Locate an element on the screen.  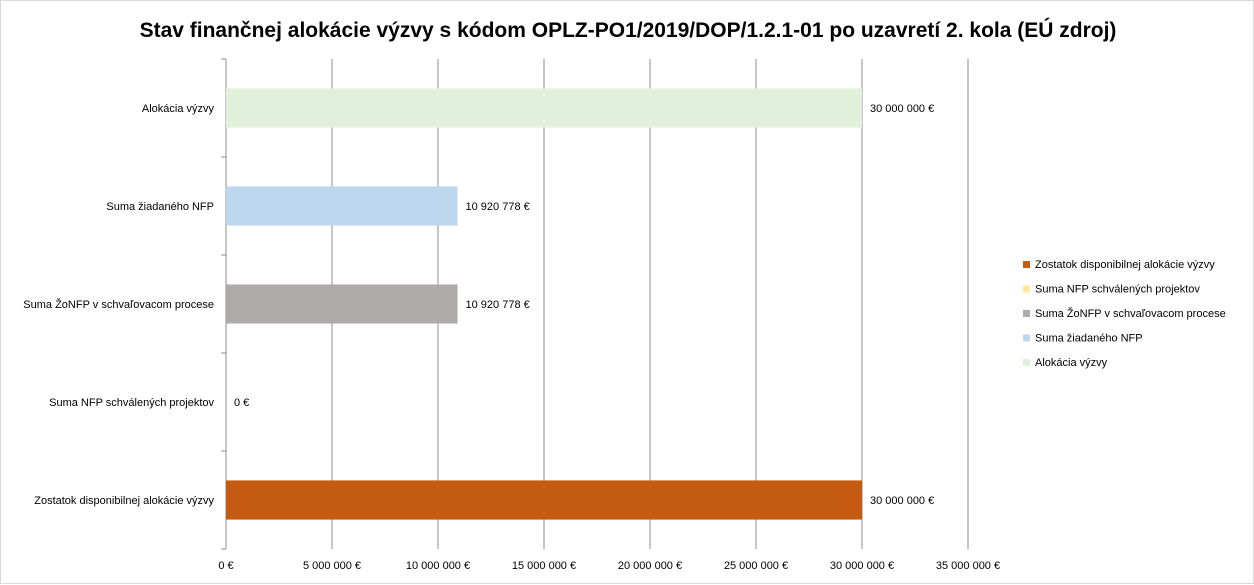
x-tick-label: 30 000 000 € is located at coordinates (862, 566).